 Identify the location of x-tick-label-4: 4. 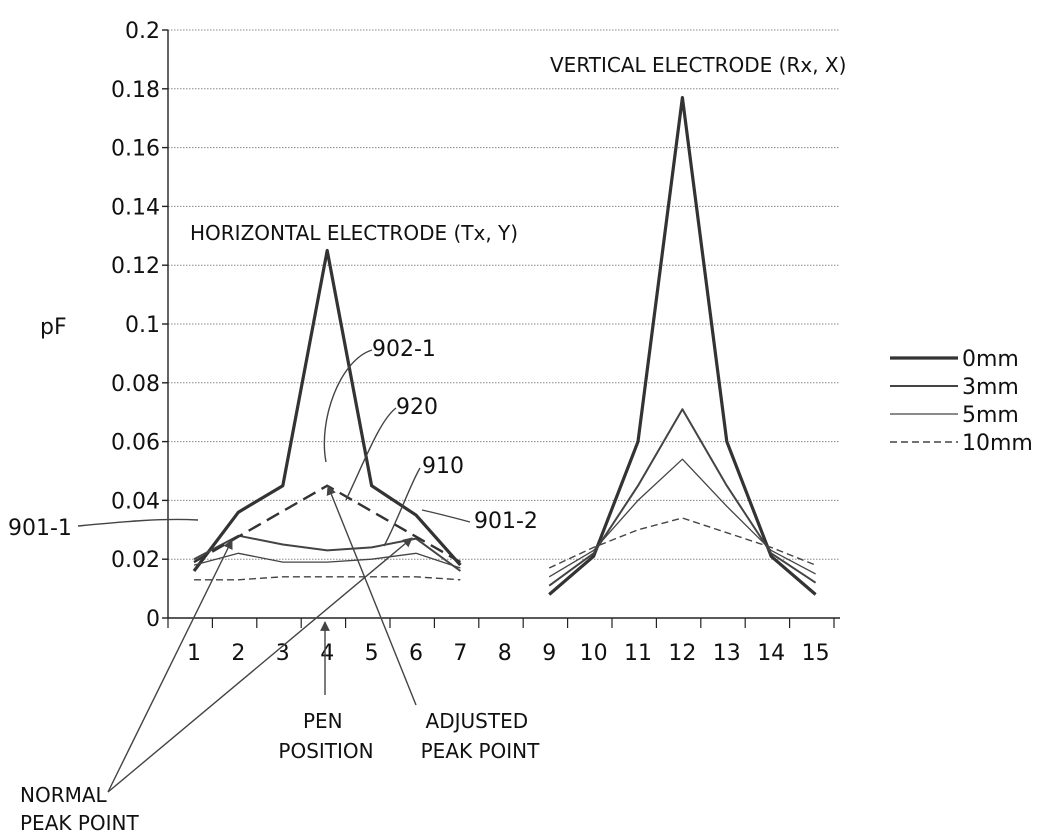
(327, 653).